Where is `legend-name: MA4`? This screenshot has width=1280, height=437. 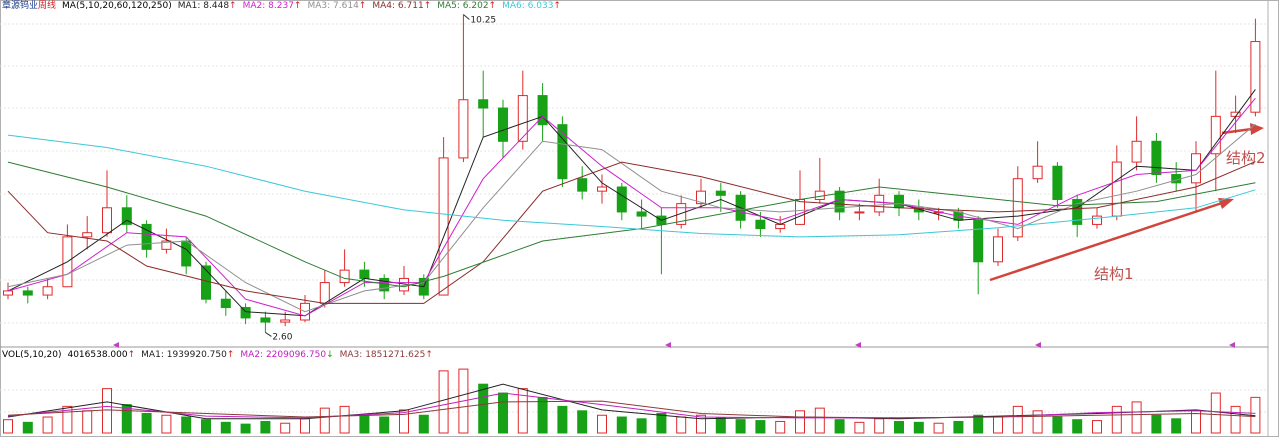 legend-name: MA4 is located at coordinates (382, 6).